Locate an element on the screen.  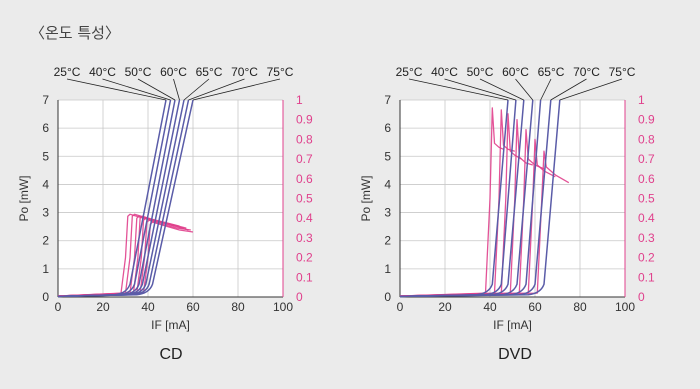
cd-caption: CD is located at coordinates (171, 354).